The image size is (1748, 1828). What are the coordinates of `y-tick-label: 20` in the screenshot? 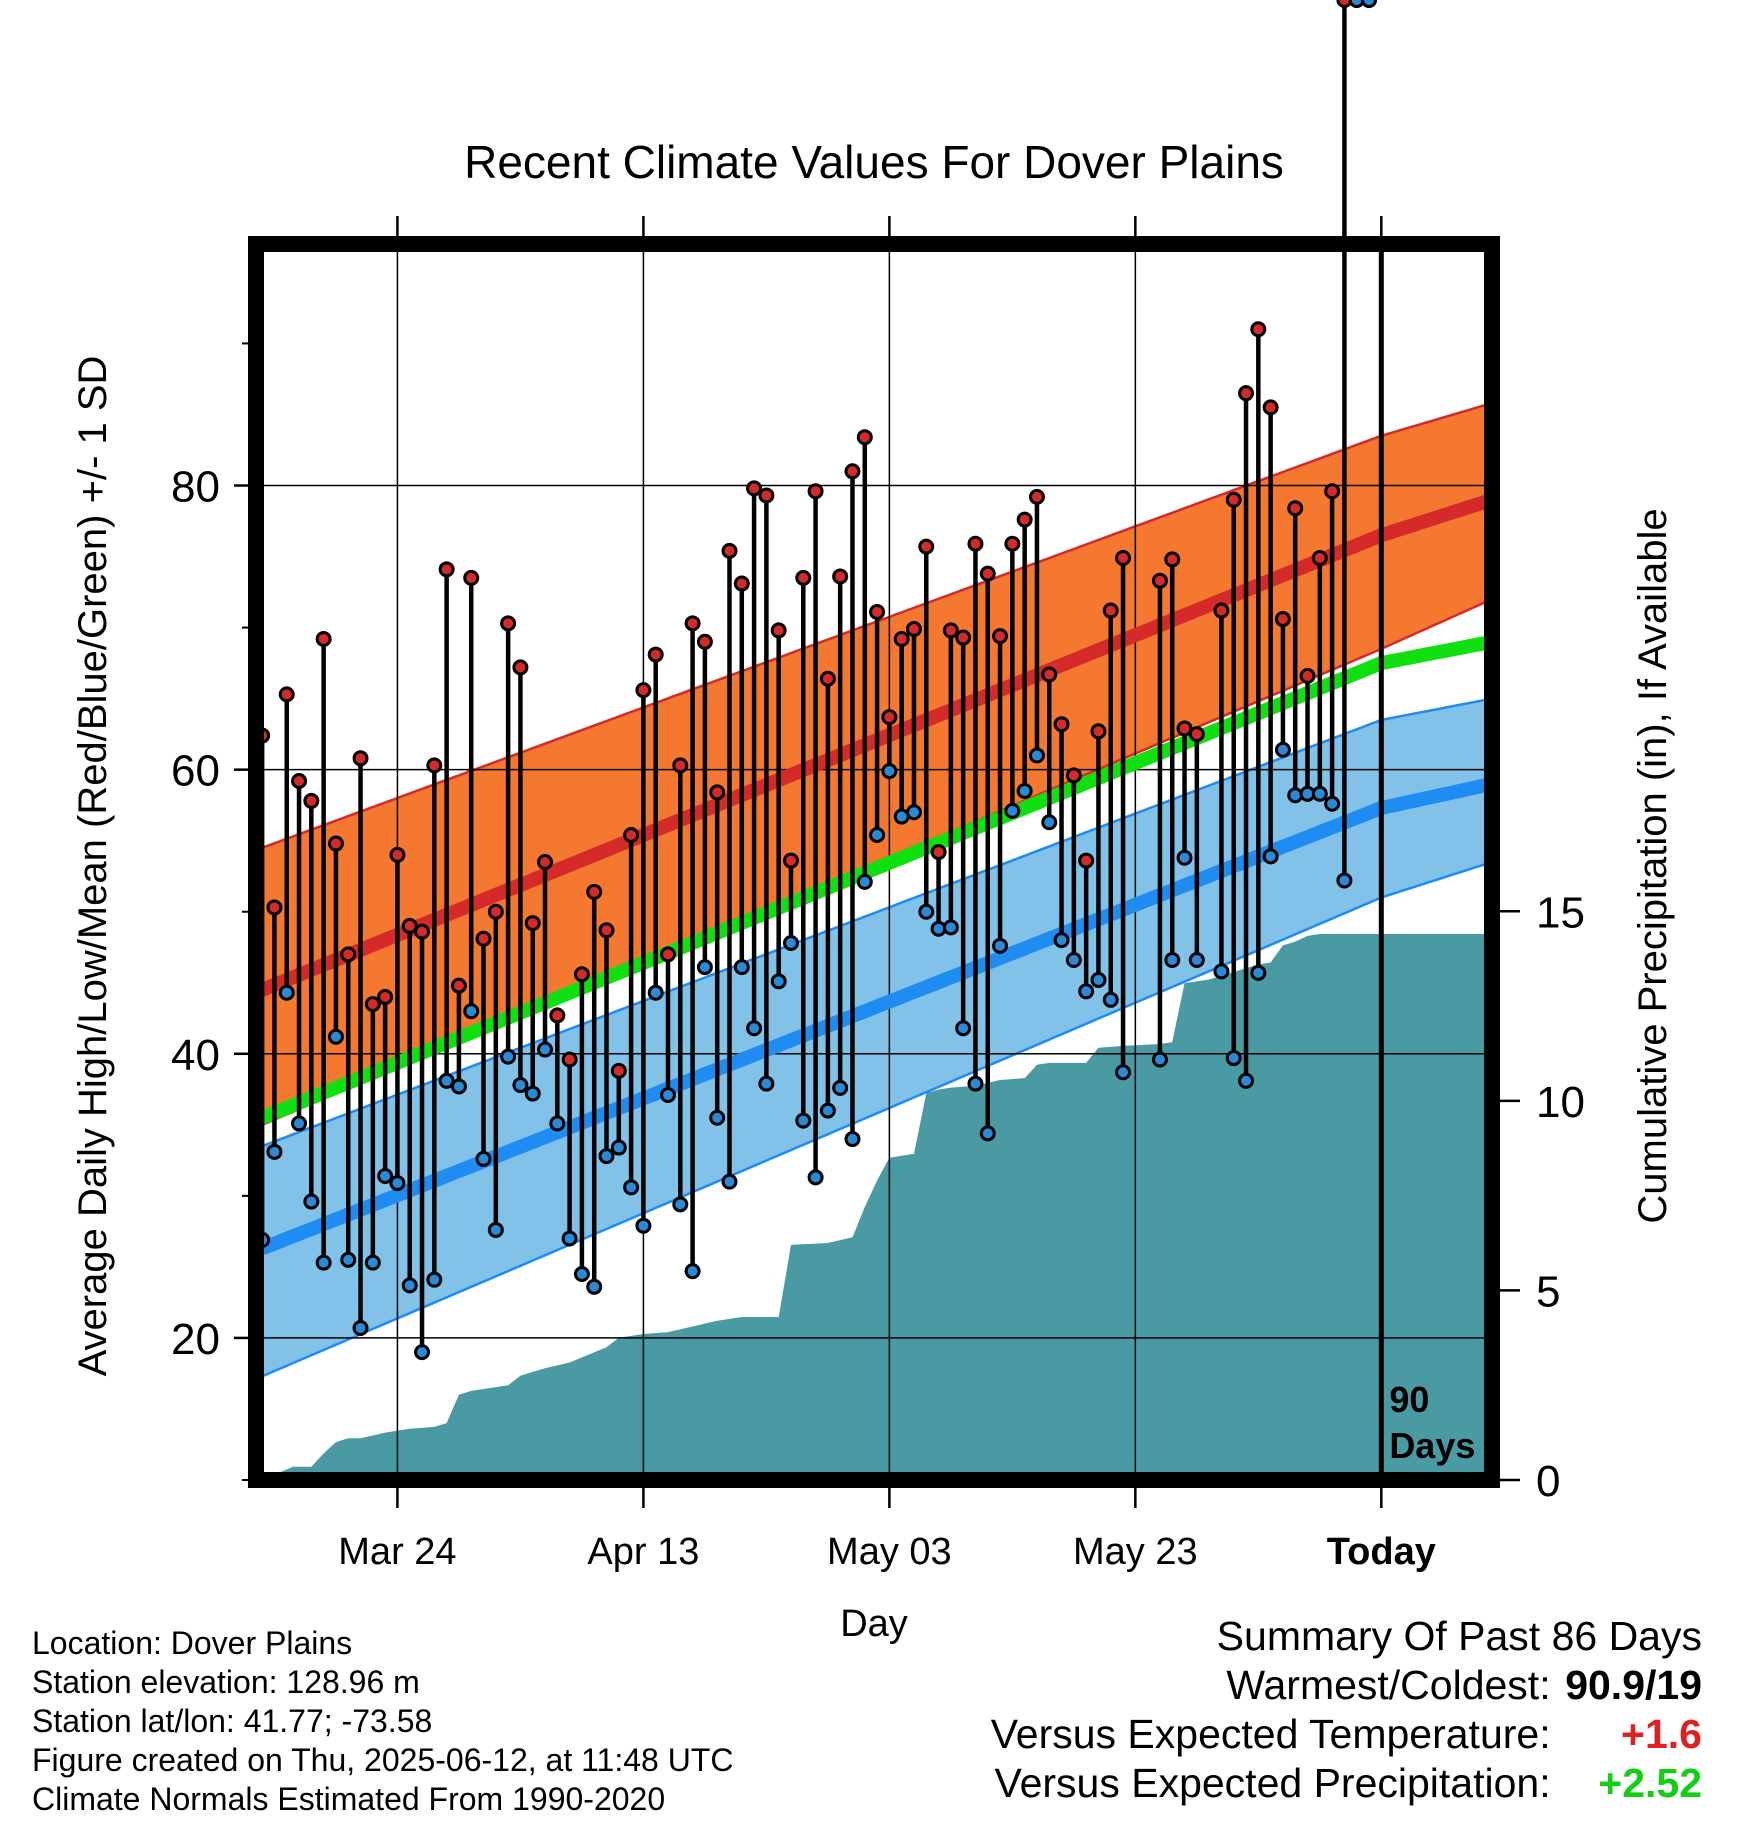 It's located at (195, 1339).